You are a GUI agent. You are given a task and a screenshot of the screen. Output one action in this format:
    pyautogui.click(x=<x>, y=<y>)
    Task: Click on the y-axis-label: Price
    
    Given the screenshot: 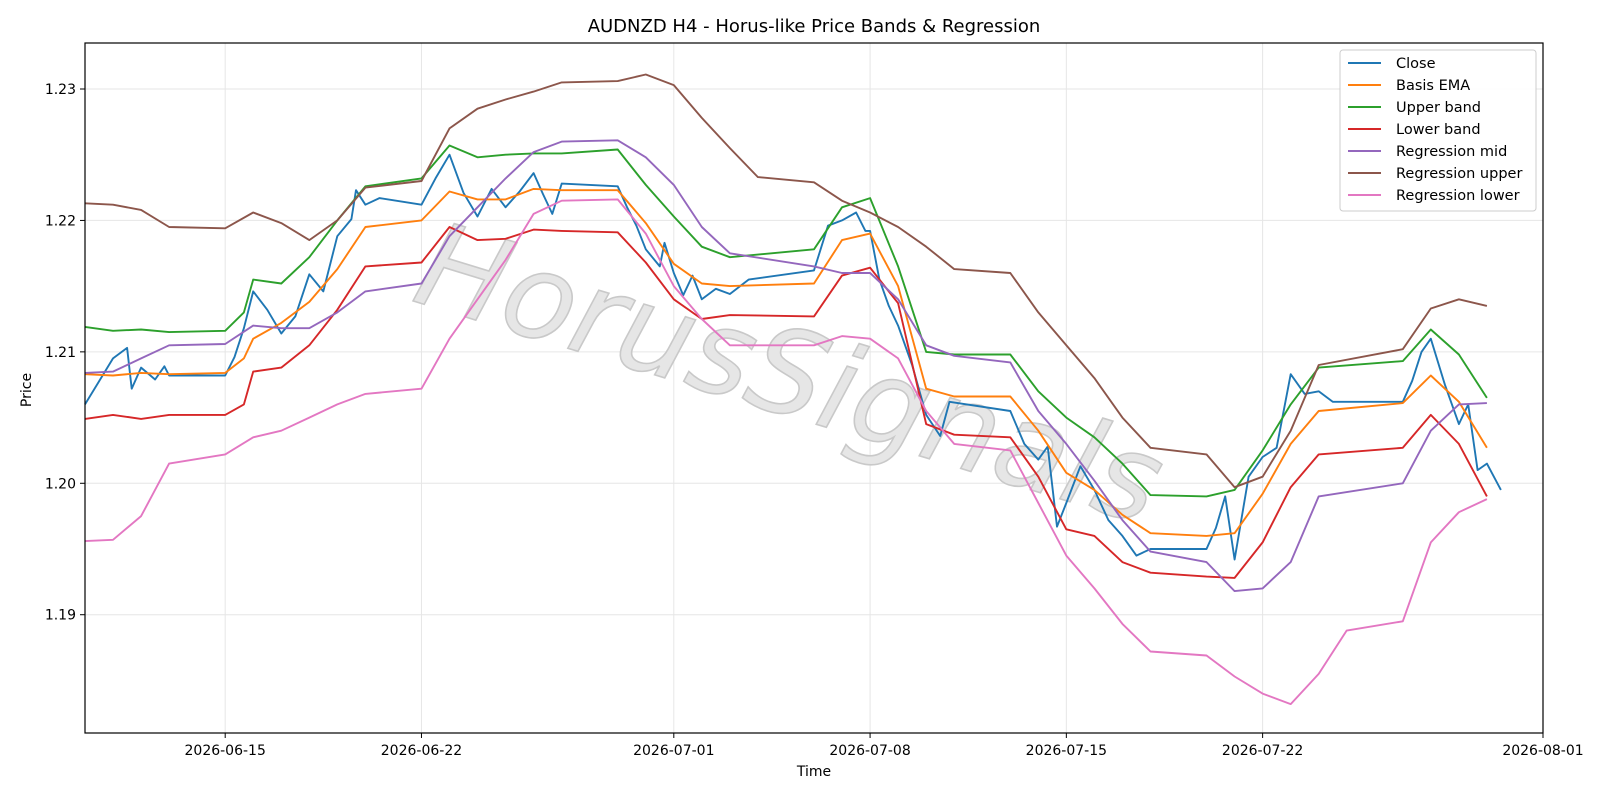 What is the action you would take?
    pyautogui.click(x=27, y=390)
    